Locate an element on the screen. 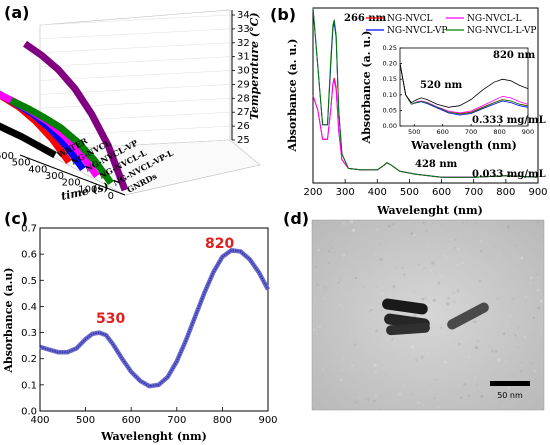 Image resolution: width=550 pixels, height=445 pixels. panel-a-temp-tick: 28 is located at coordinates (243, 98).